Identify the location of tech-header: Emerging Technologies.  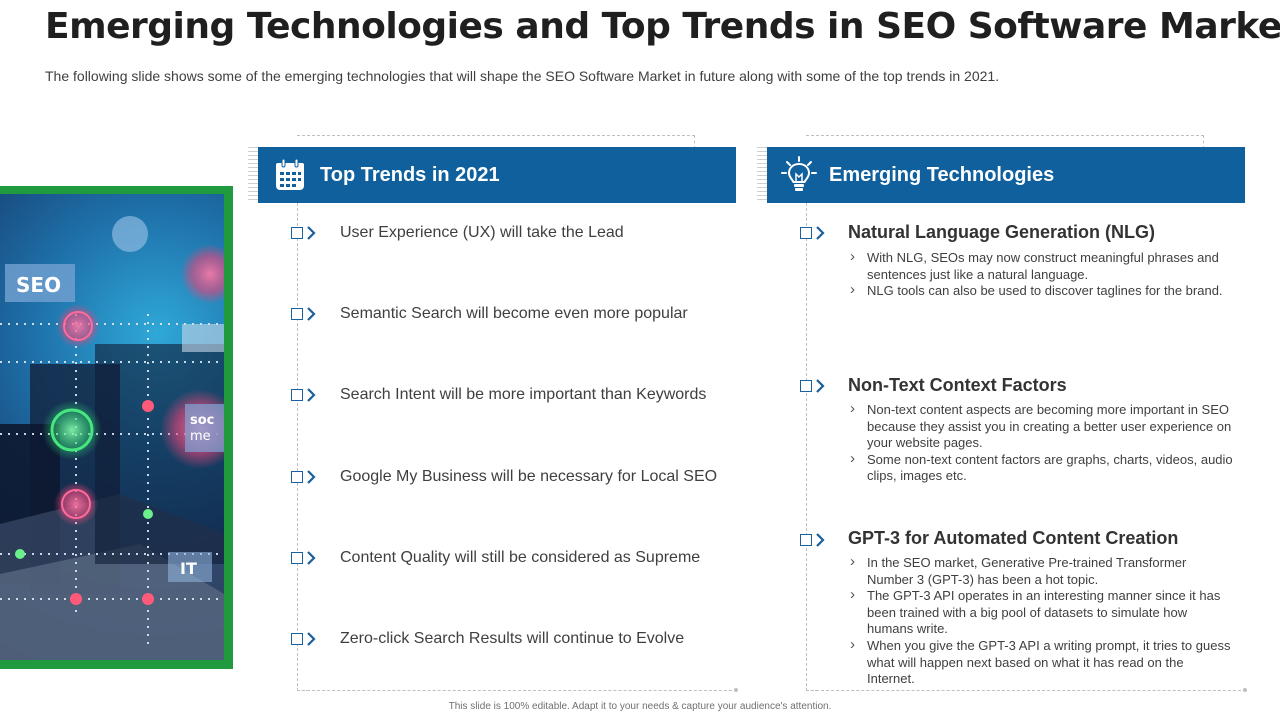
(1006, 175).